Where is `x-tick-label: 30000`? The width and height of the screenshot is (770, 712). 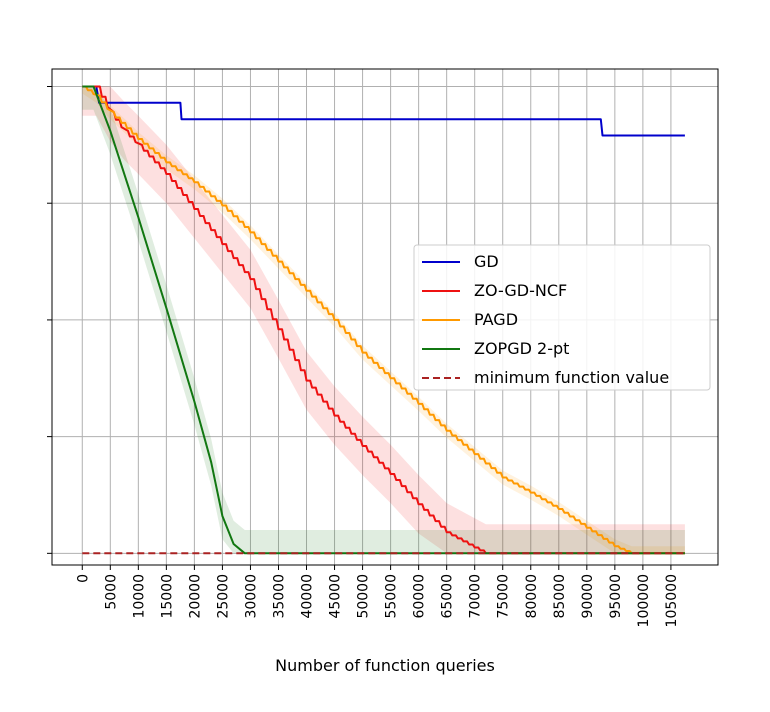
x-tick-label: 30000 is located at coordinates (251, 596).